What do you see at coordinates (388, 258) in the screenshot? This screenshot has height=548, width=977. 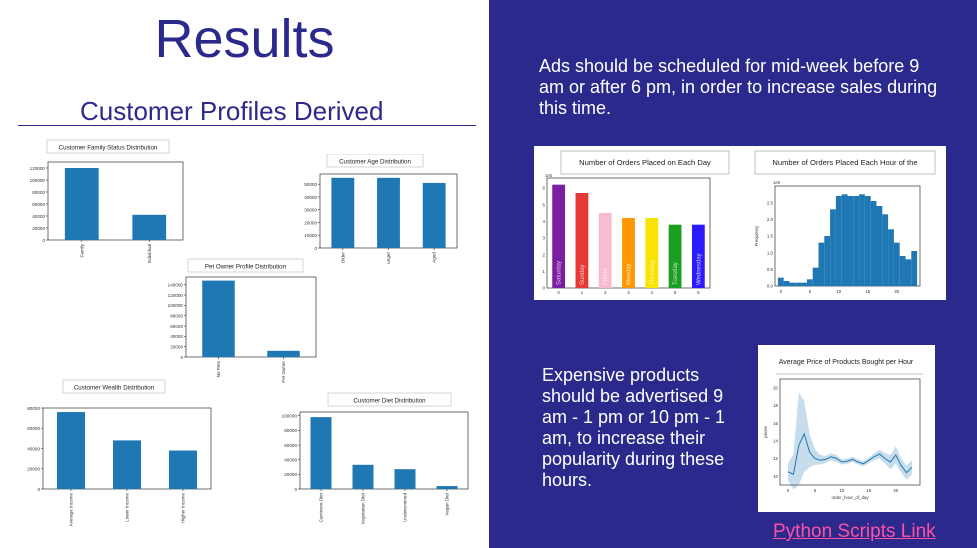 I see `x-tick-label: Younger` at bounding box center [388, 258].